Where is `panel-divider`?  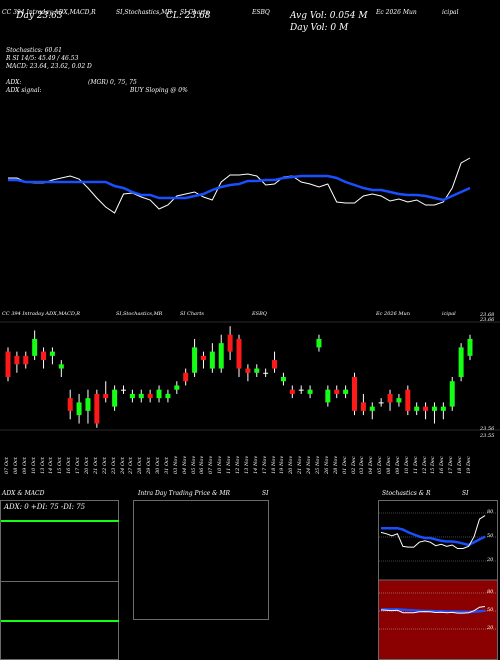 panel-divider is located at coordinates (60, 581).